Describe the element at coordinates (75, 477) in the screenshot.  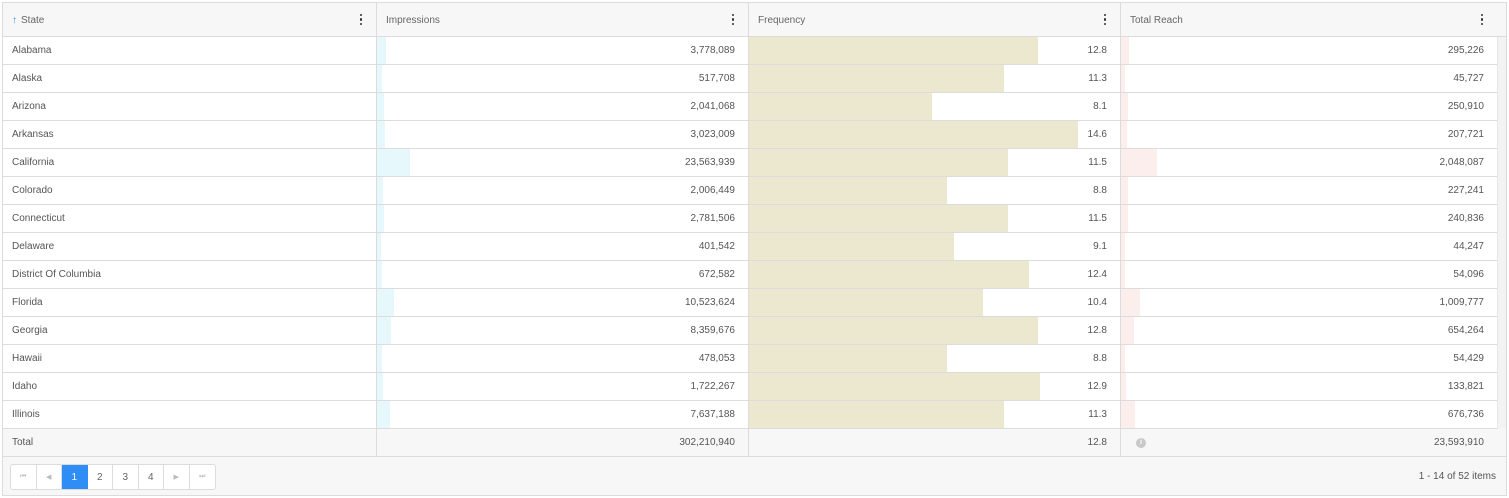
I see `page-button-1: 1` at that location.